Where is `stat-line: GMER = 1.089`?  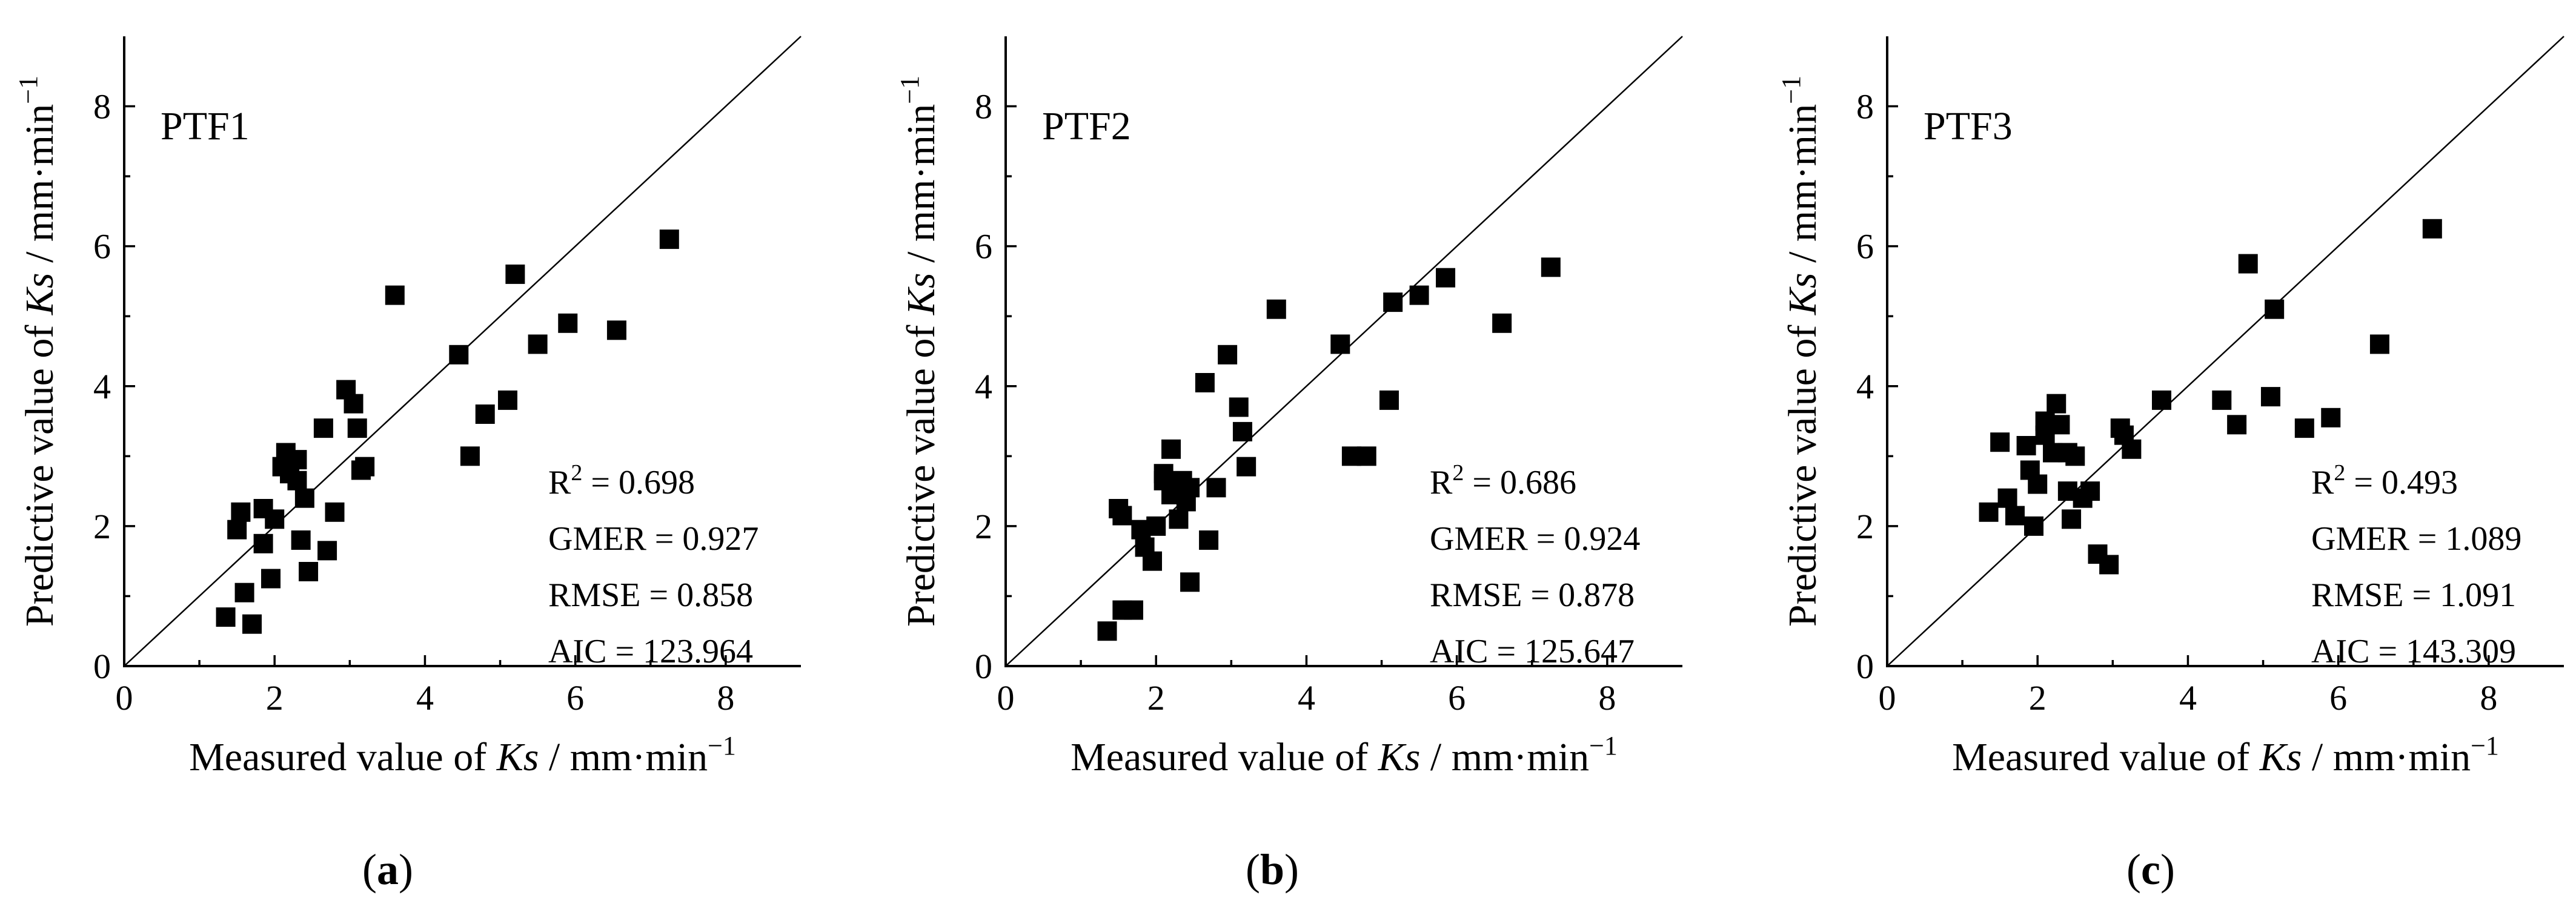
stat-line: GMER = 1.089 is located at coordinates (2416, 539).